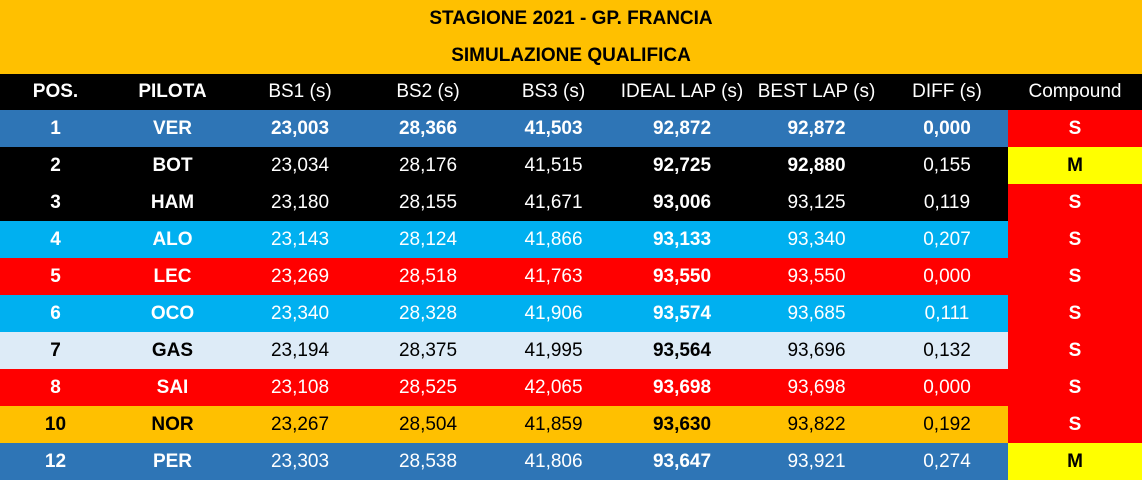 The height and width of the screenshot is (480, 1142). I want to click on table-cell: 28,176, so click(428, 165).